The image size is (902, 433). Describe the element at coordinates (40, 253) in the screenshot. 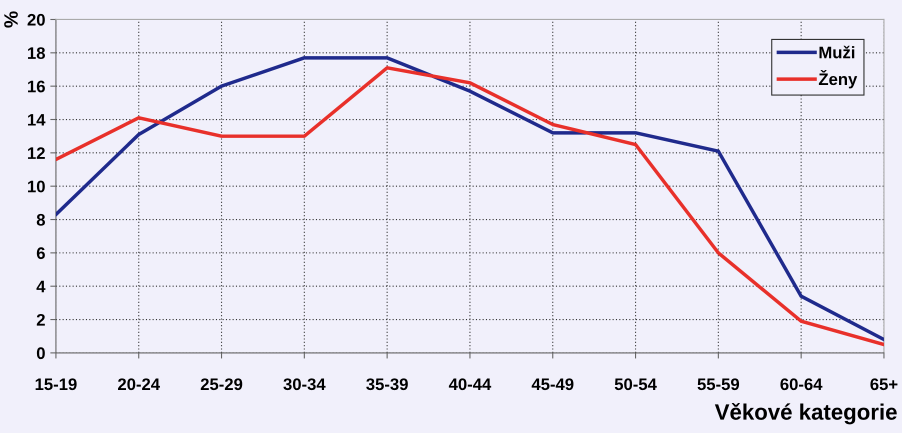

I see `y-tick-label: 6` at that location.